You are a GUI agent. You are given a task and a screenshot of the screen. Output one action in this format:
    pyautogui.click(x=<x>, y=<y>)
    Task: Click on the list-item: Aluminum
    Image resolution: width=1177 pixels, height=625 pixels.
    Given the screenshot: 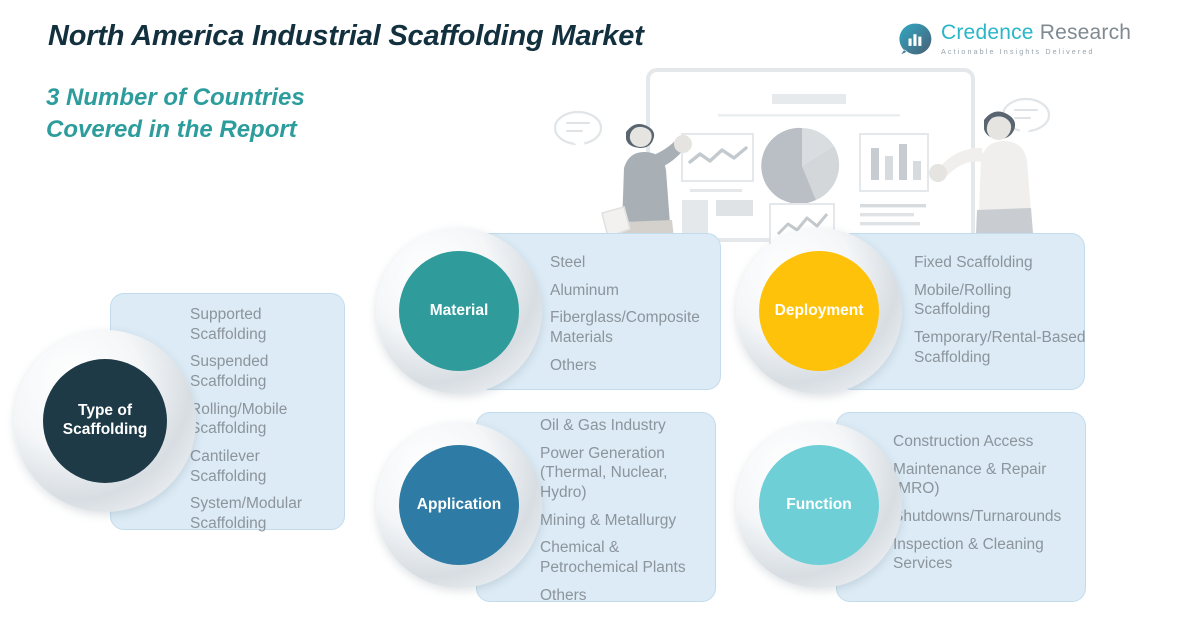 What is the action you would take?
    pyautogui.click(x=584, y=290)
    